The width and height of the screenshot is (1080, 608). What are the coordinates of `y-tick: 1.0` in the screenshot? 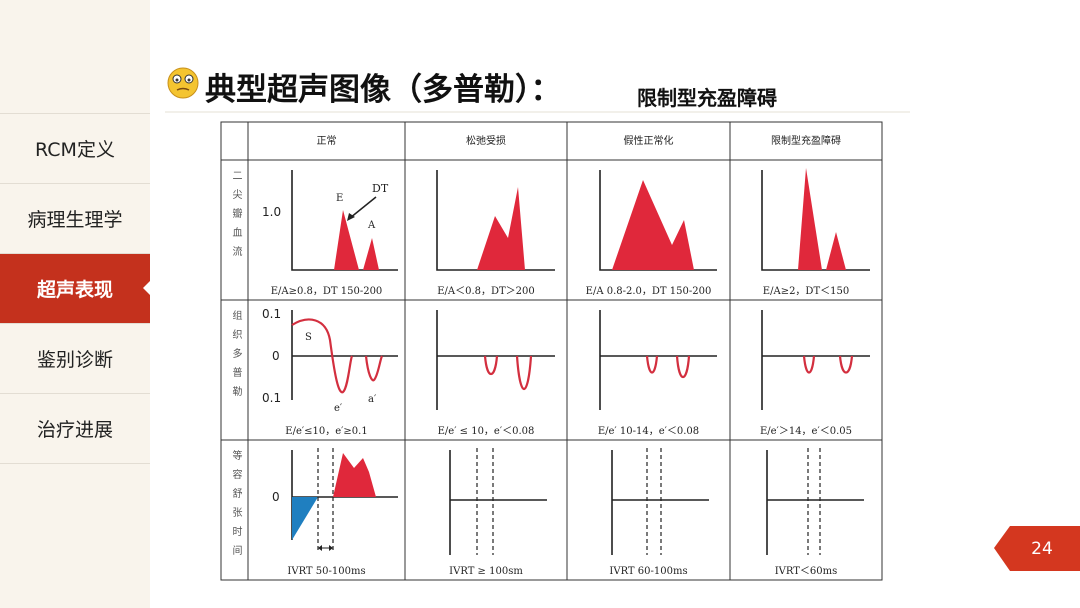 It's located at (271, 212).